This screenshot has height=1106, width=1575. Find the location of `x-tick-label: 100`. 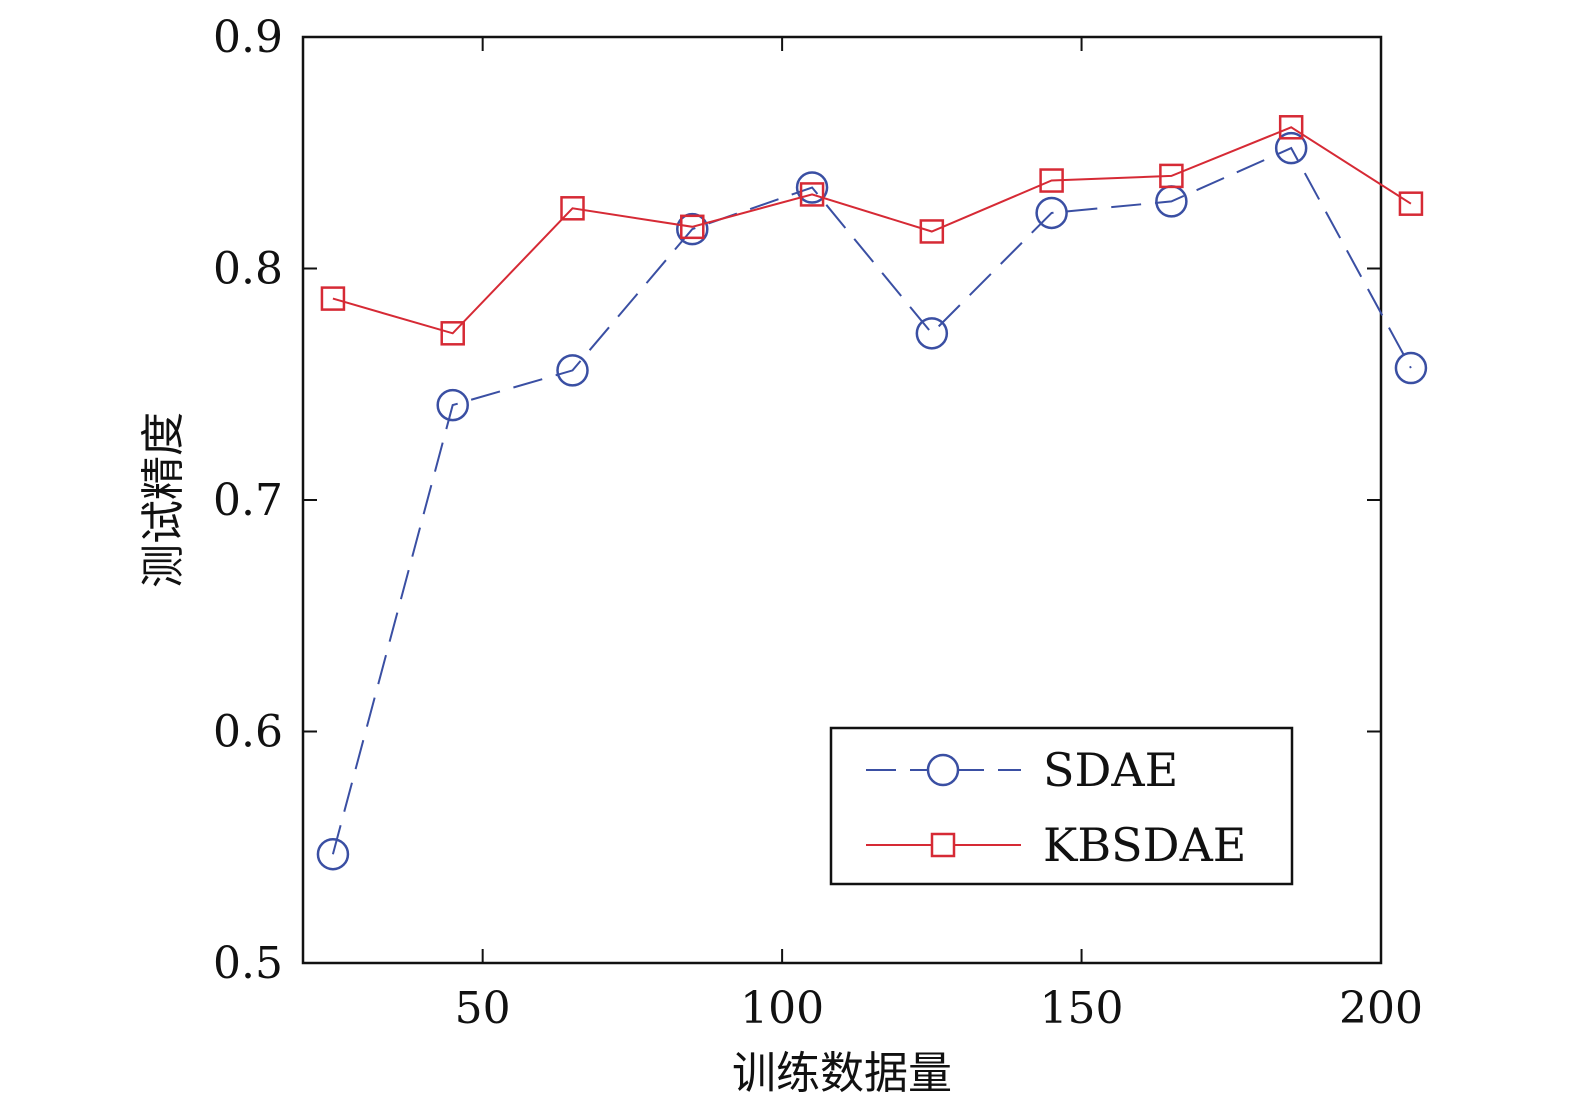

x-tick-label: 100 is located at coordinates (782, 1008).